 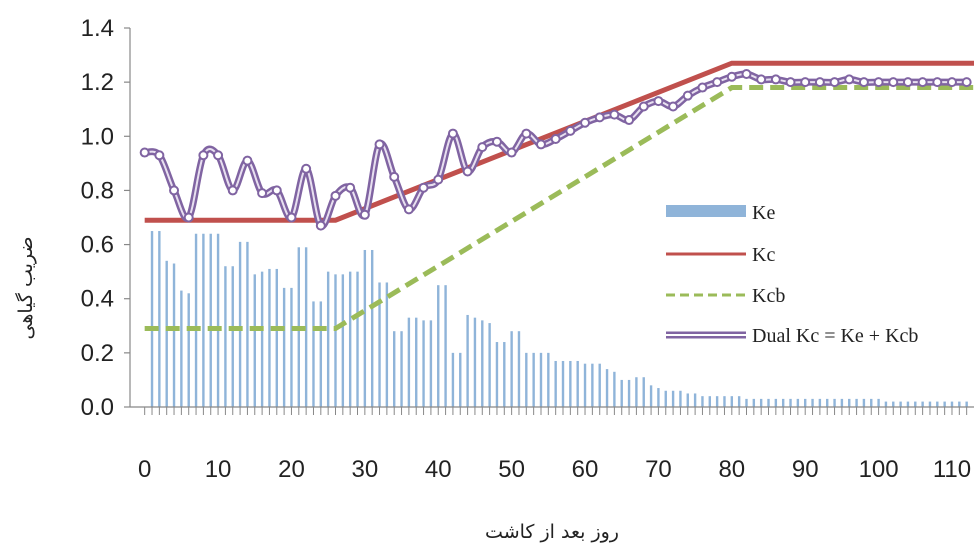 What do you see at coordinates (438, 469) in the screenshot?
I see `x-tick-label: 40` at bounding box center [438, 469].